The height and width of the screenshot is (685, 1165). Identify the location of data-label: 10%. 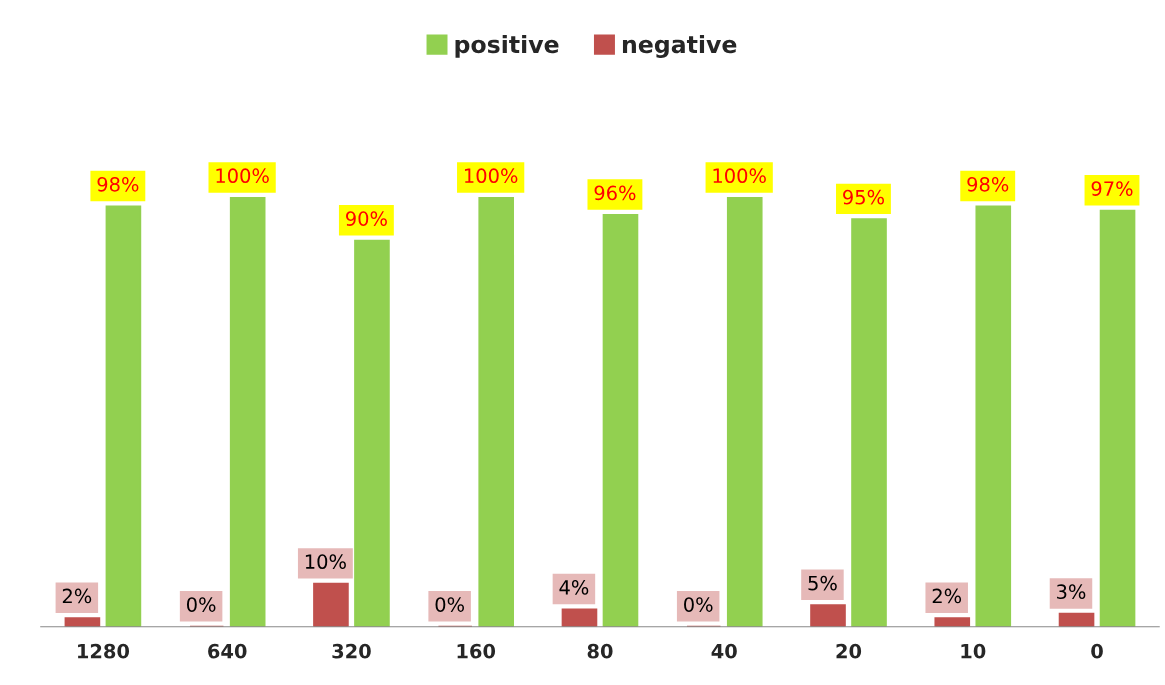
(325, 562).